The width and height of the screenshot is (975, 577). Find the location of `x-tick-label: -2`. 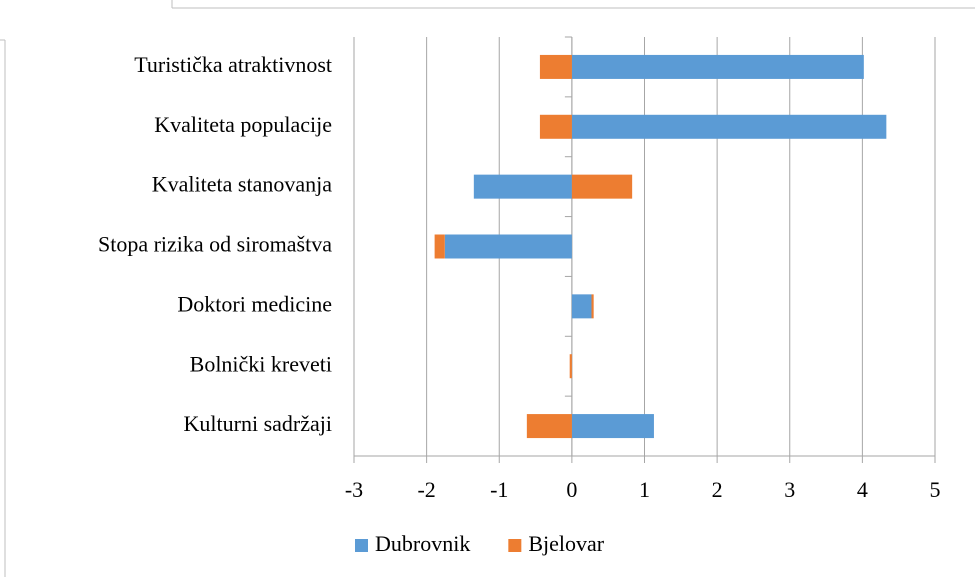

x-tick-label: -2 is located at coordinates (426, 489).